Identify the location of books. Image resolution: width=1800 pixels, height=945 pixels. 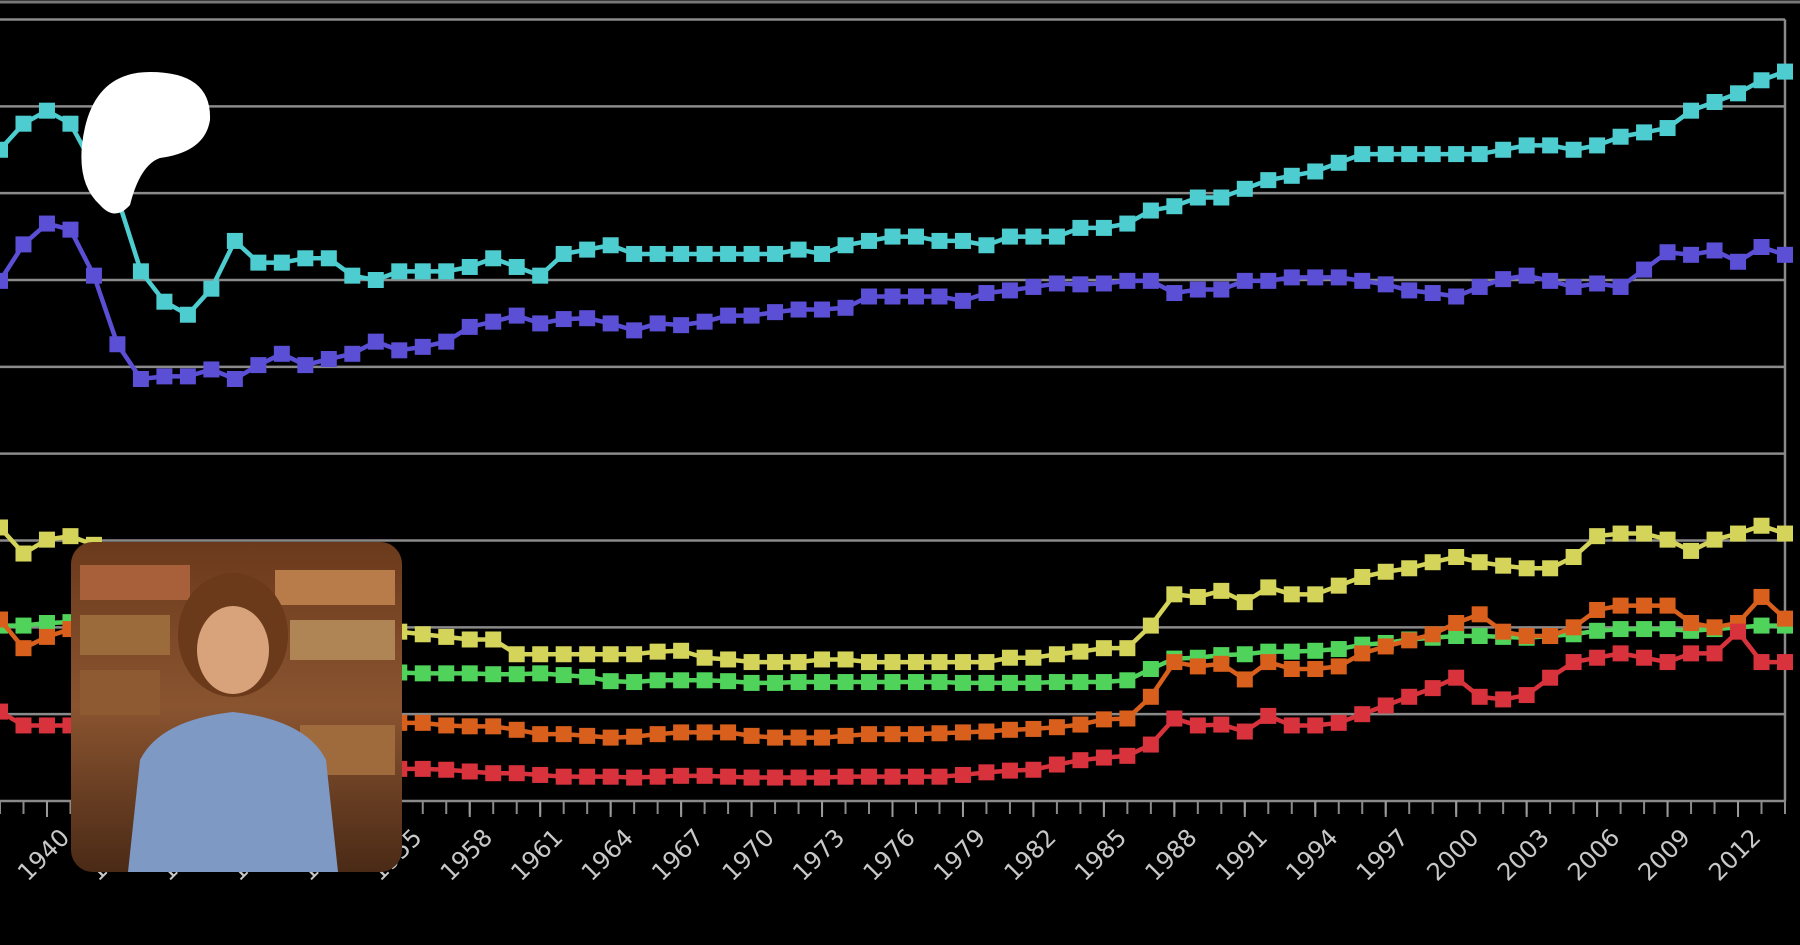
(125, 635).